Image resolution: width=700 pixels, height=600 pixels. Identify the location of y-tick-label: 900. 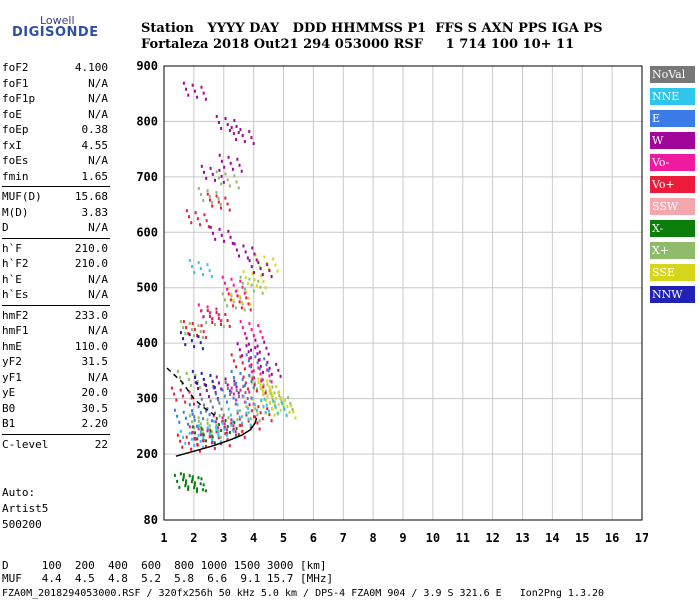
(147, 66).